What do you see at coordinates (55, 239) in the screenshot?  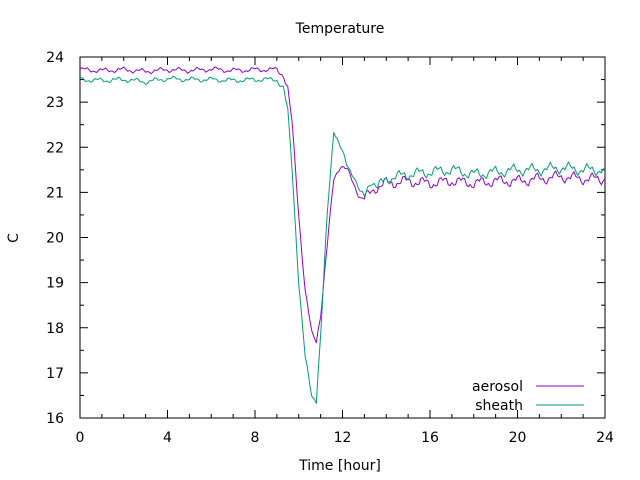 I see `y-tick-label: 20` at bounding box center [55, 239].